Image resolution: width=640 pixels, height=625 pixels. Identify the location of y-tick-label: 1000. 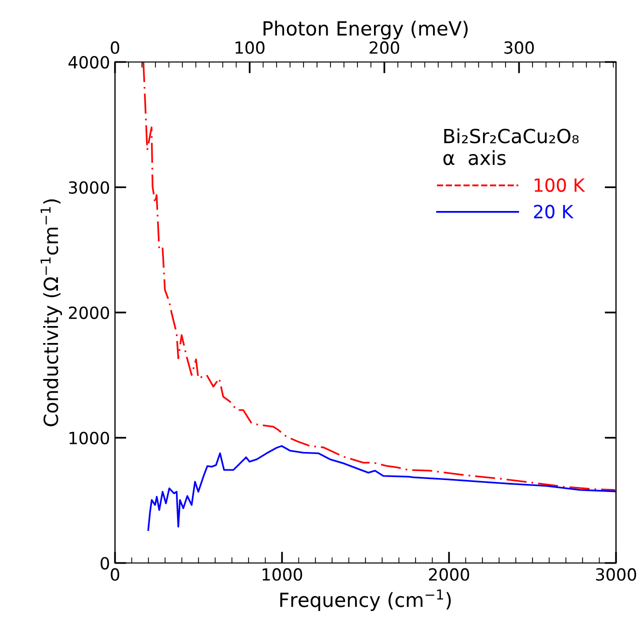
(90, 438).